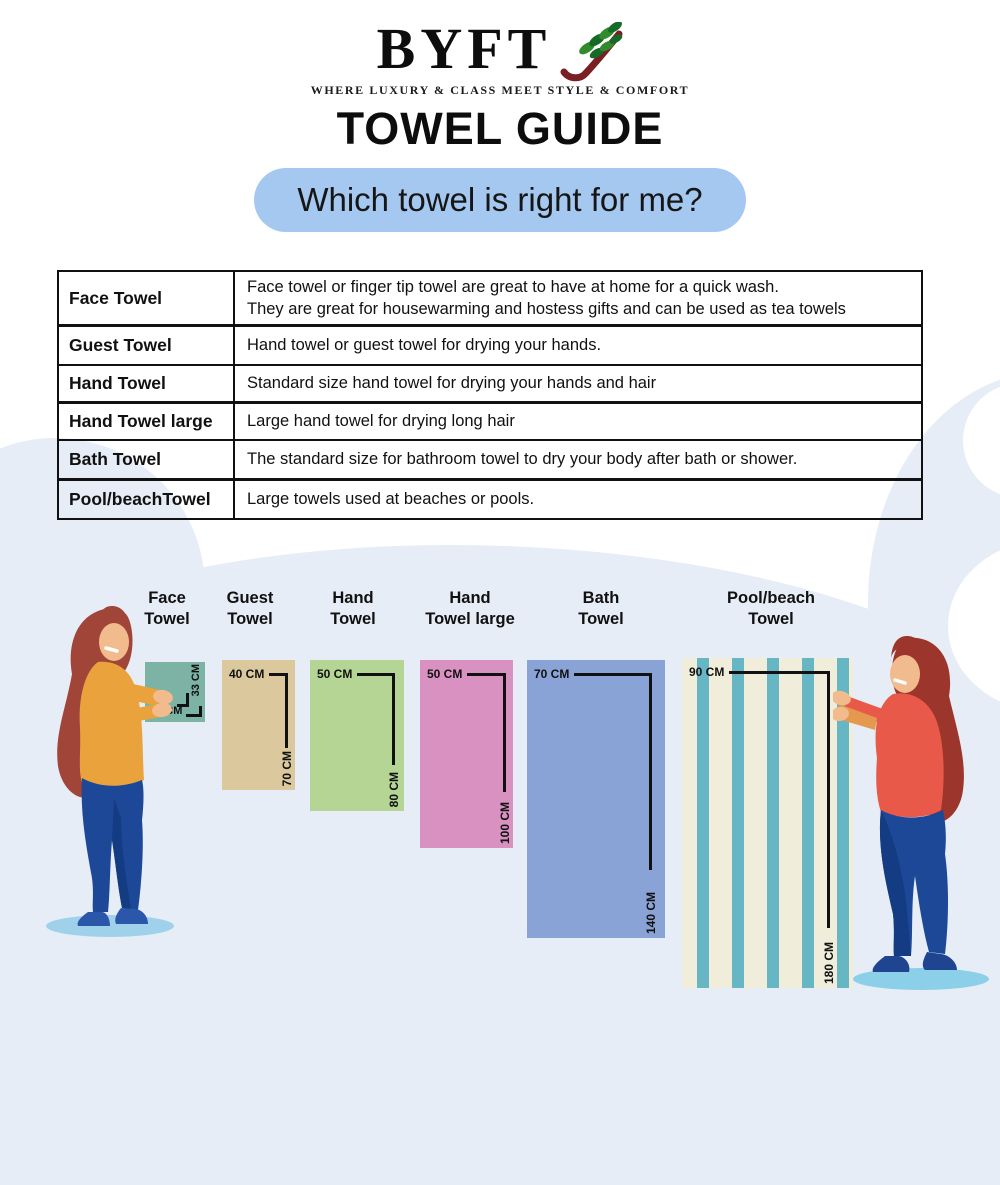 This screenshot has width=1000, height=1185. I want to click on page-title: TOWEL GUIDE, so click(500, 128).